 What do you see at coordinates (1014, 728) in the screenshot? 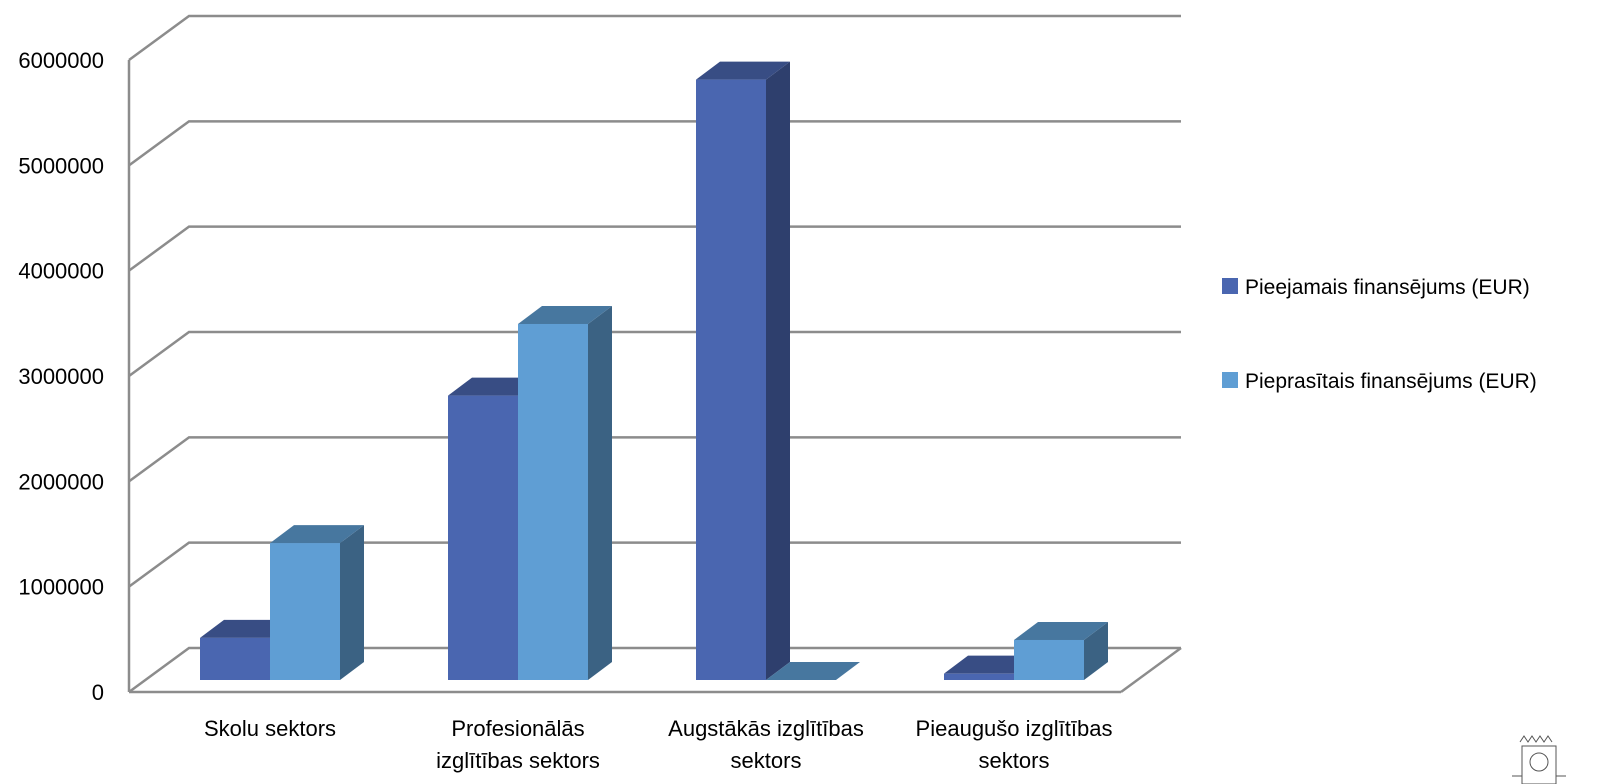
I see `x-tick-label: Pieaugušo izglītības` at bounding box center [1014, 728].